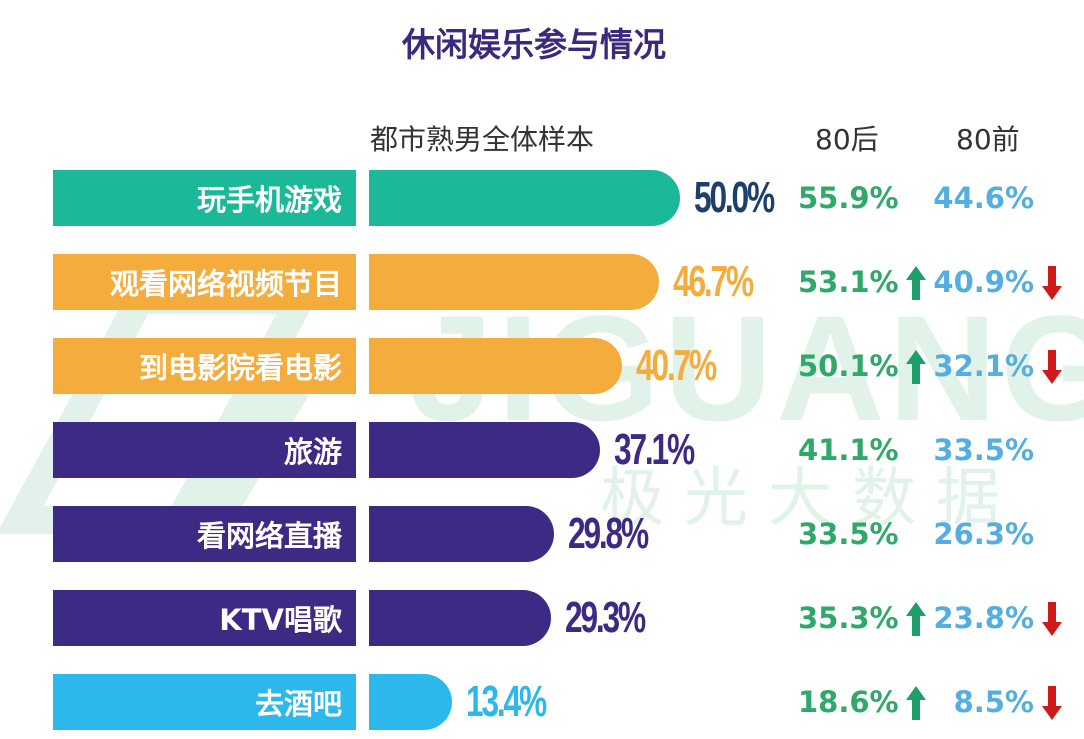  Describe the element at coordinates (298, 704) in the screenshot. I see `category-label: 去酒吧` at that location.